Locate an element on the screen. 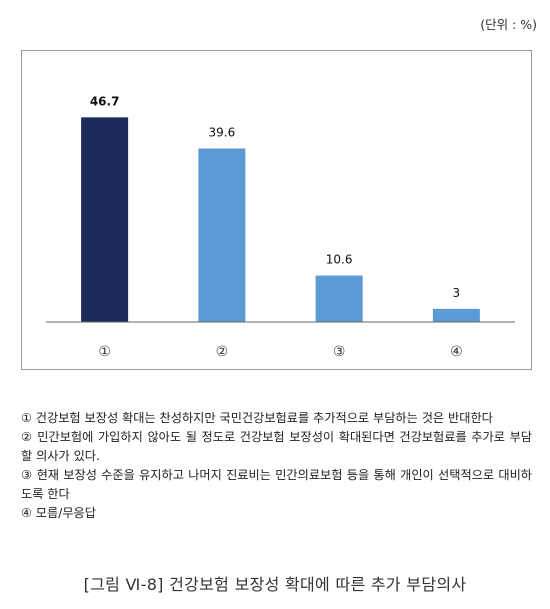 This screenshot has height=609, width=550. x-tick-label-3: ③ is located at coordinates (339, 352).